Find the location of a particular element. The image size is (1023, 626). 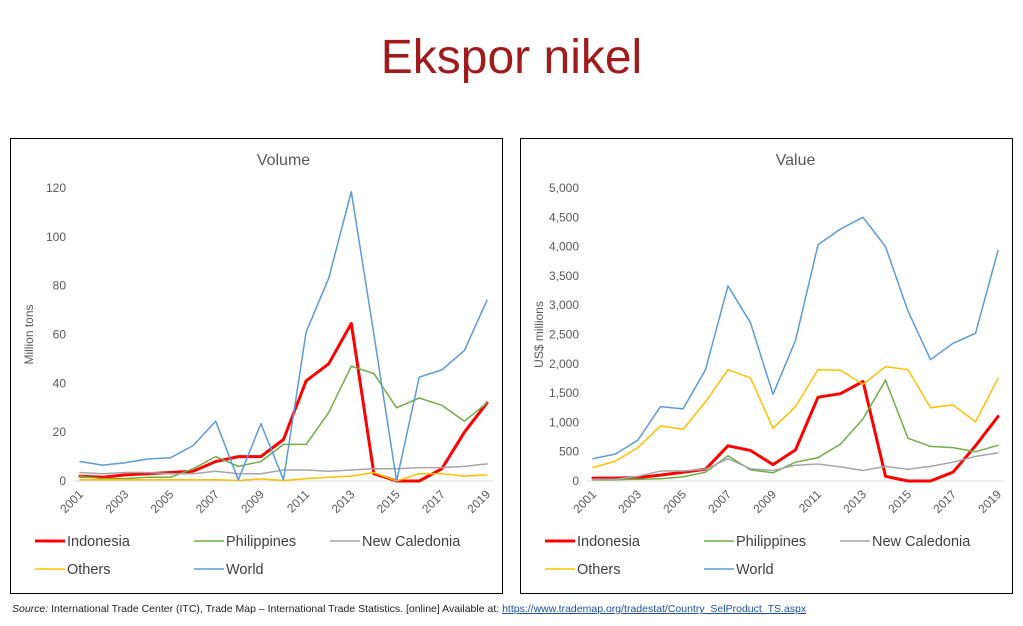

y-tick-label: 20 is located at coordinates (60, 432).